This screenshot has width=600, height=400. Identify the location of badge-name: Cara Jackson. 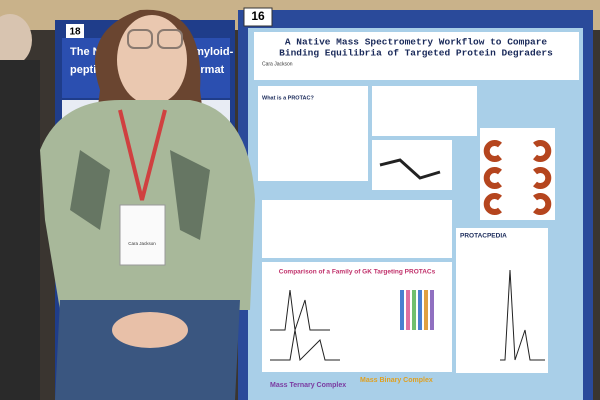
(142, 243).